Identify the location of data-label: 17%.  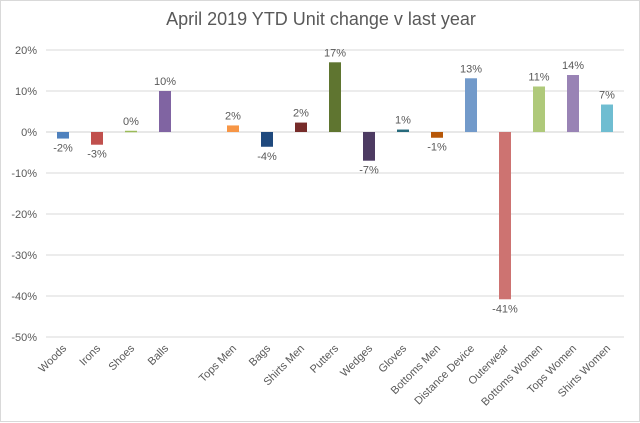
(335, 53).